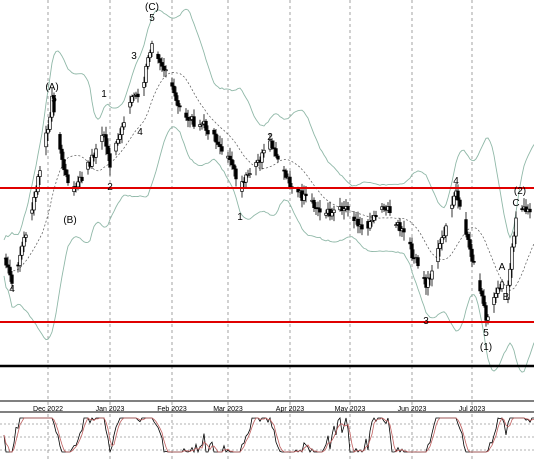 Image resolution: width=534 pixels, height=462 pixels. I want to click on stochastic-d-line, so click(268, 435).